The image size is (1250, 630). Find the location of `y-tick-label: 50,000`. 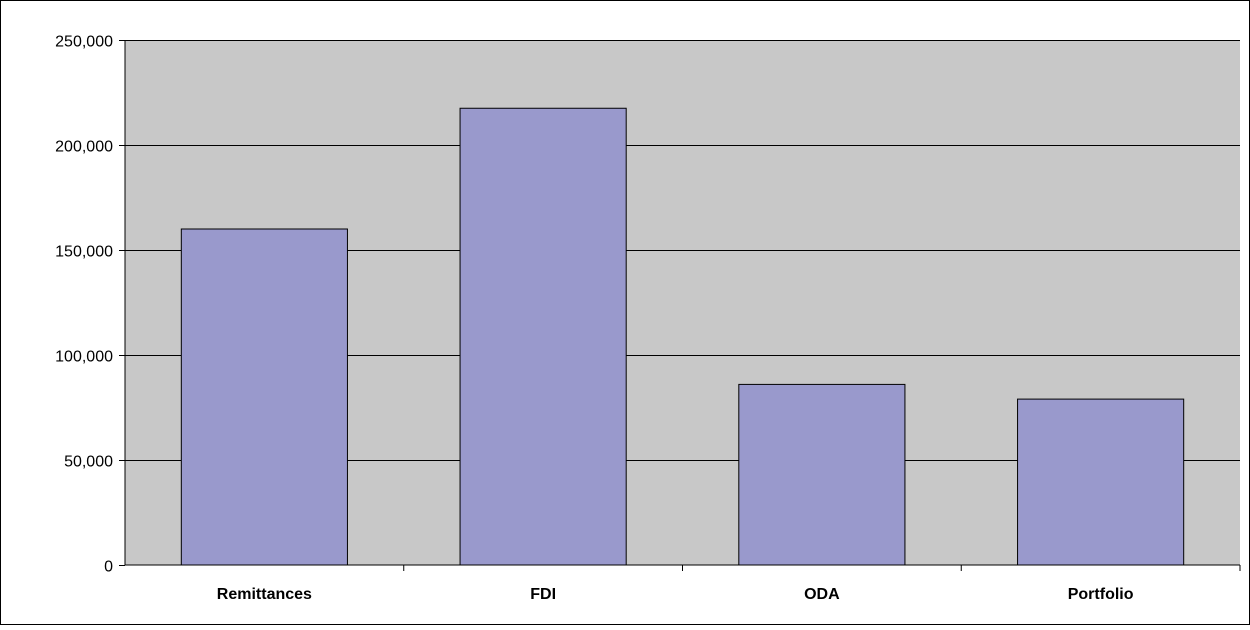

y-tick-label: 50,000 is located at coordinates (88, 462).